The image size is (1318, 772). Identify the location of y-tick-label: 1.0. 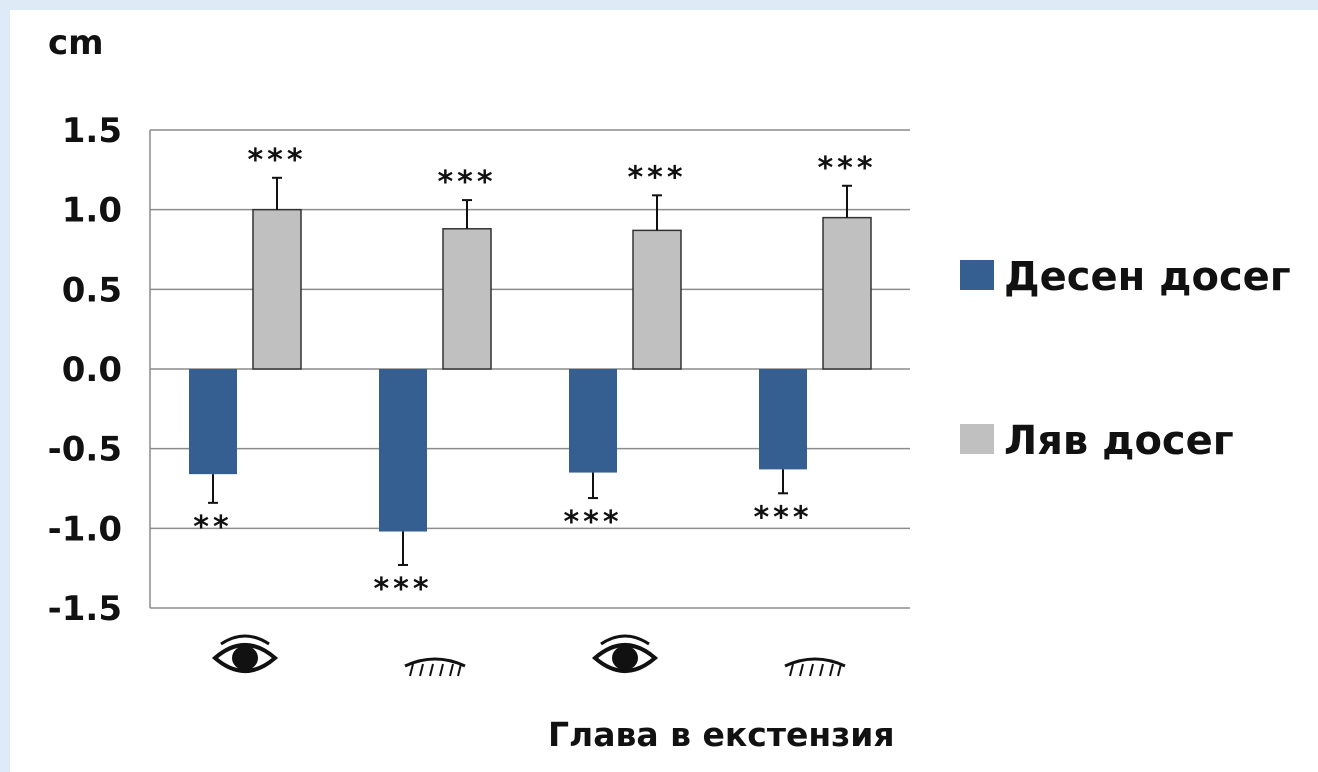
(92, 211).